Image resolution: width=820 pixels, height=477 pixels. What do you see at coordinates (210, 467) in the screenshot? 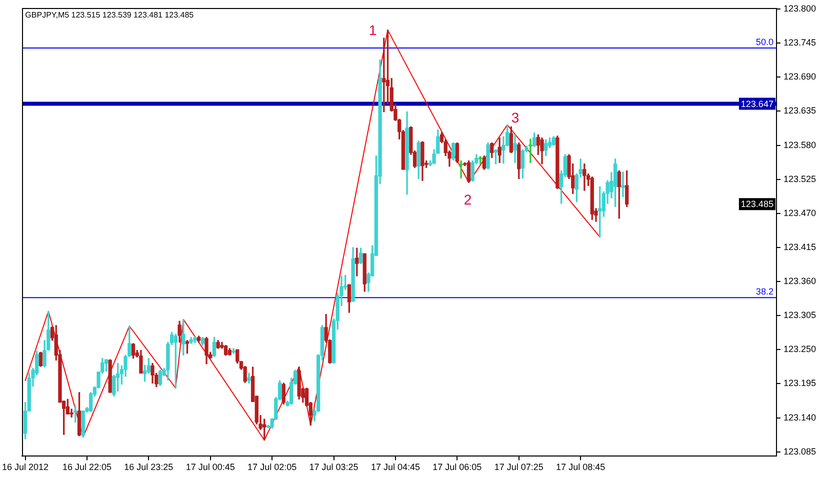
I see `x-tick-label: 17 Jul 00:45` at bounding box center [210, 467].